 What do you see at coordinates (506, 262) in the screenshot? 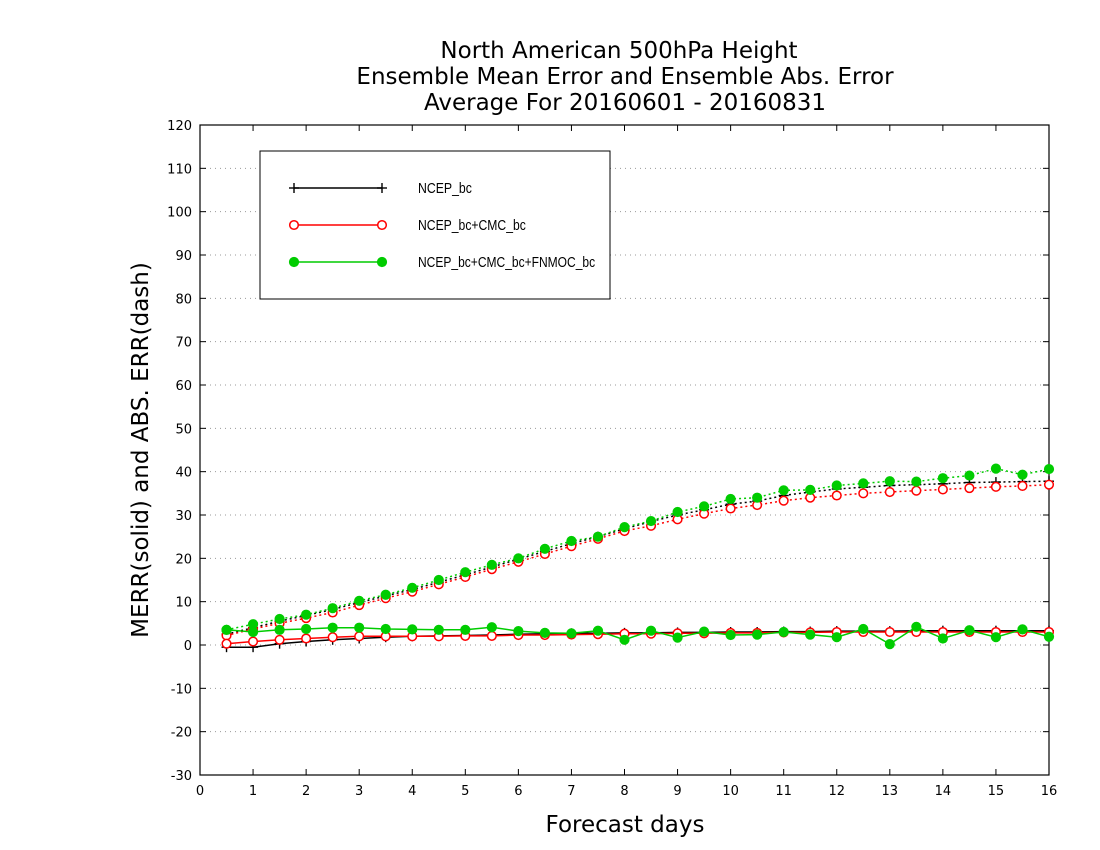
I see `legend-label: NCEP_bc+CMC_bc+FNMOC_bc` at bounding box center [506, 262].